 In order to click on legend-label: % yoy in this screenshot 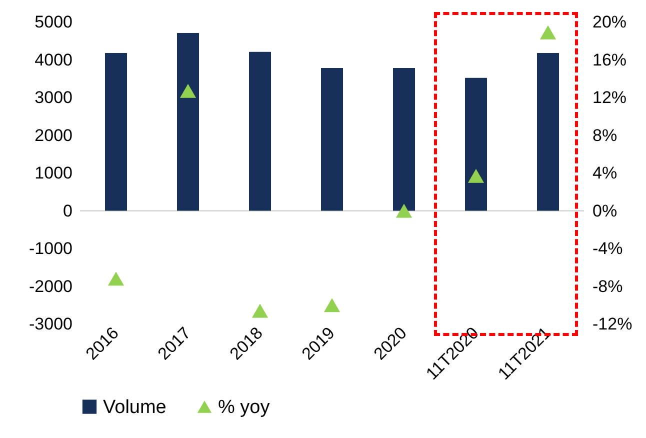, I will do `click(244, 407)`.